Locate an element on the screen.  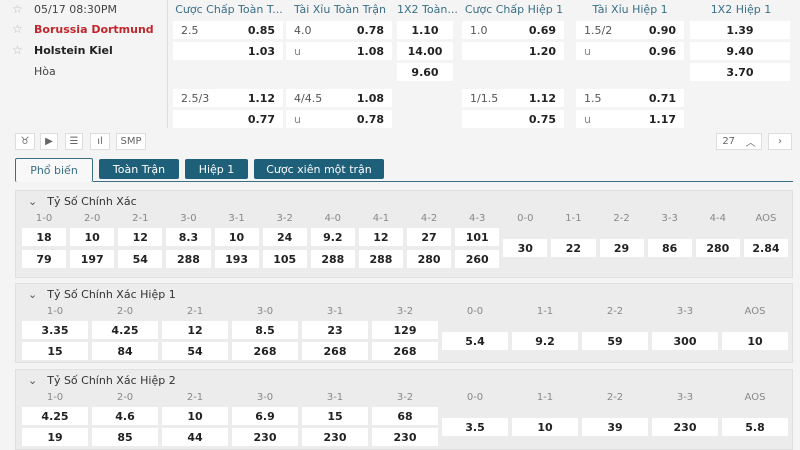
odds-cell: 2.5 0.85 is located at coordinates (228, 30).